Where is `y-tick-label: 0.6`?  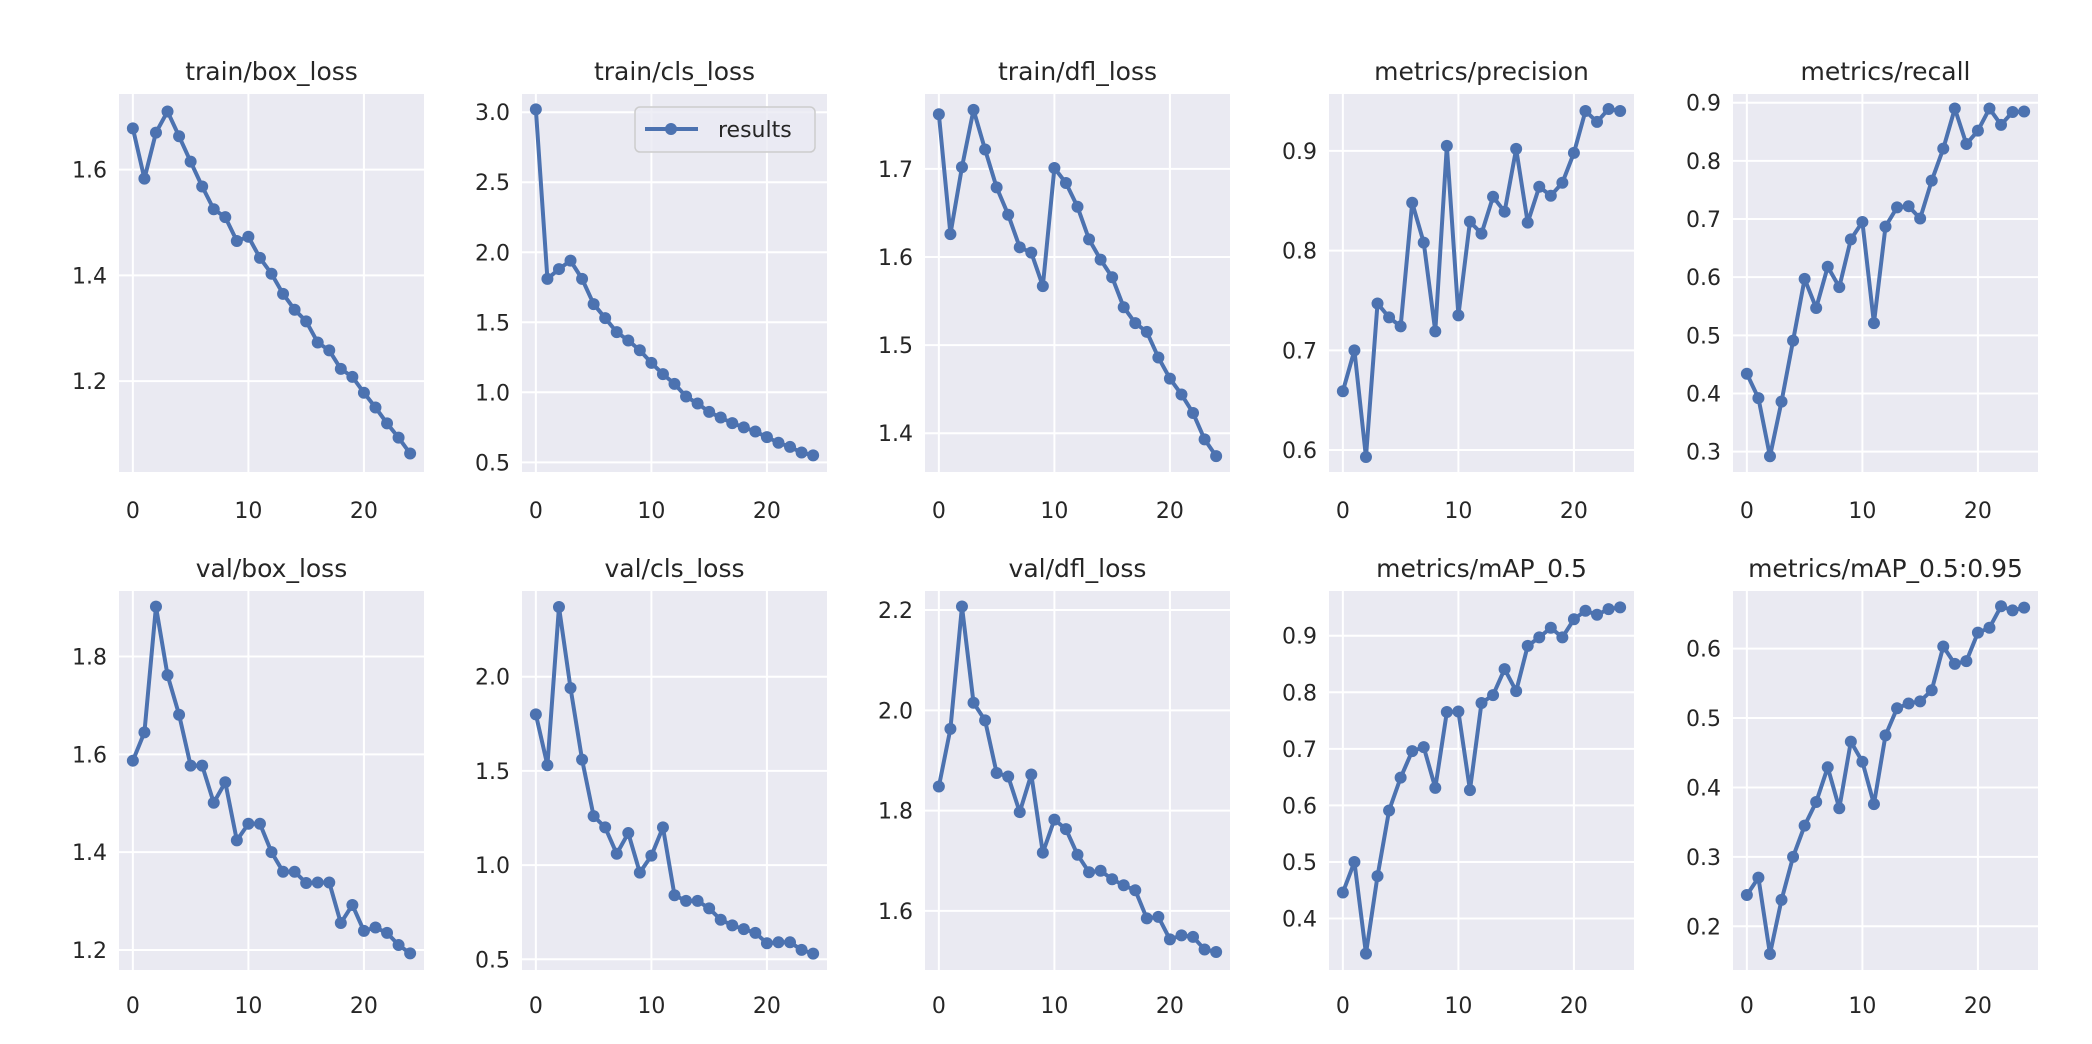 y-tick-label: 0.6 is located at coordinates (1703, 650).